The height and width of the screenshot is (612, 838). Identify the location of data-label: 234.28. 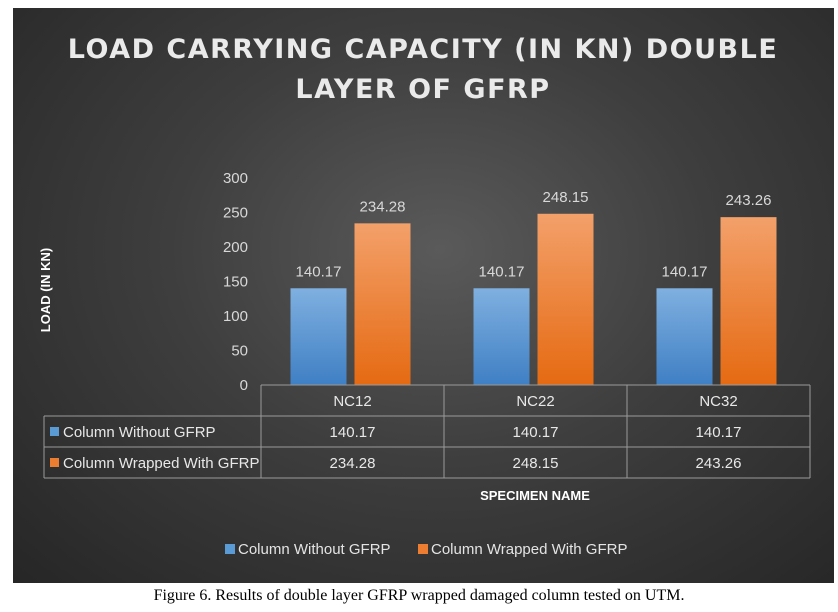
(383, 206).